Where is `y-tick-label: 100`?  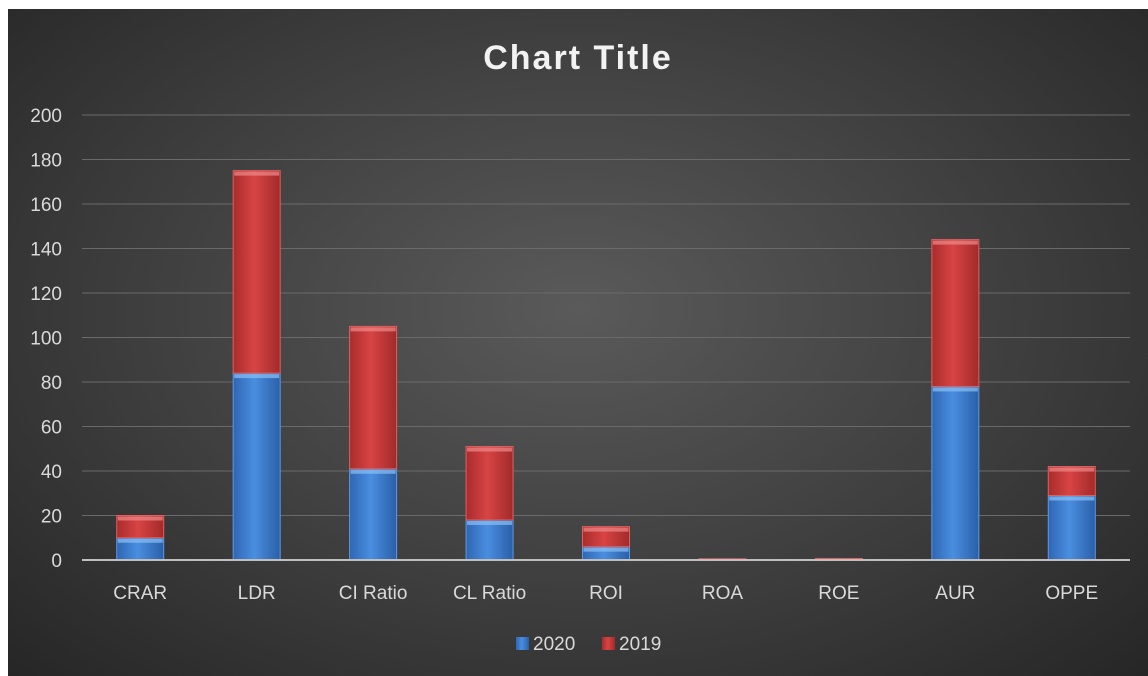
y-tick-label: 100 is located at coordinates (46, 339).